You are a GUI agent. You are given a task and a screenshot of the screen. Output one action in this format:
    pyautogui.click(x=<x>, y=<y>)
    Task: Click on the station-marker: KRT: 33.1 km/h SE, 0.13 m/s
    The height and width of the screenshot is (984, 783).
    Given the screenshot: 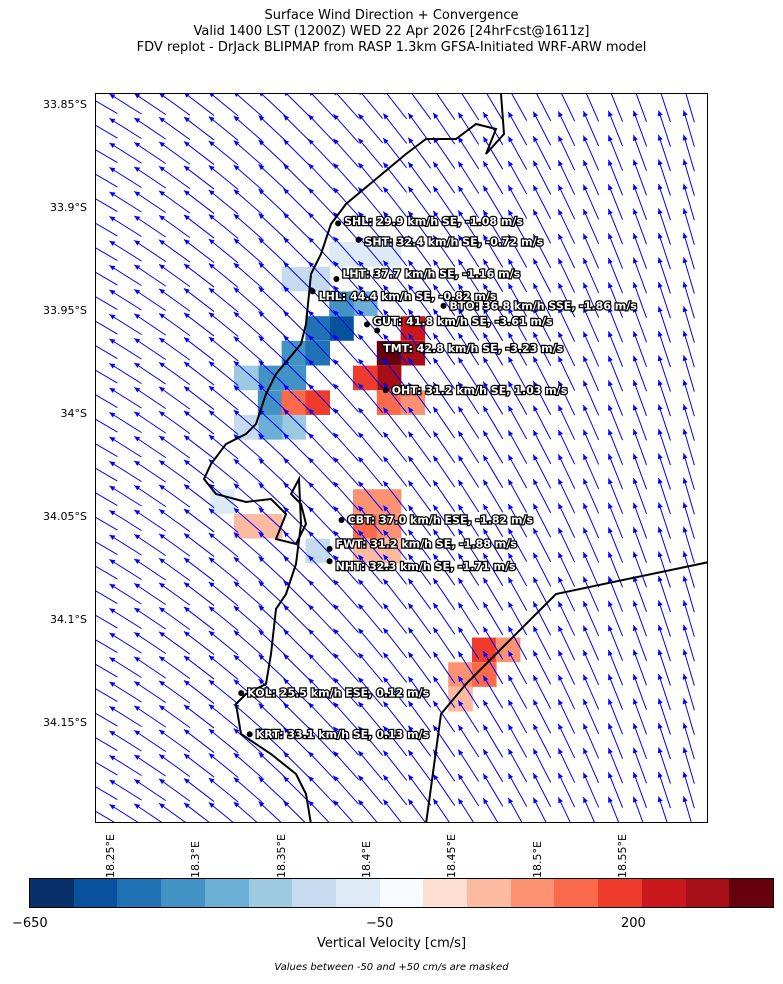 What is the action you would take?
    pyautogui.click(x=338, y=734)
    